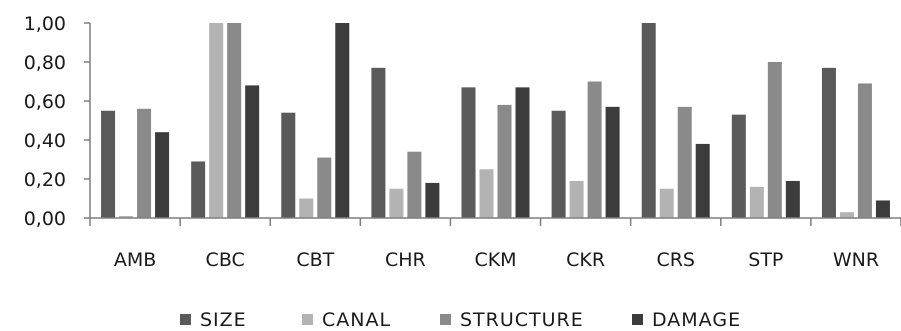 This screenshot has height=331, width=901. I want to click on bar-structure-stp, so click(774, 140).